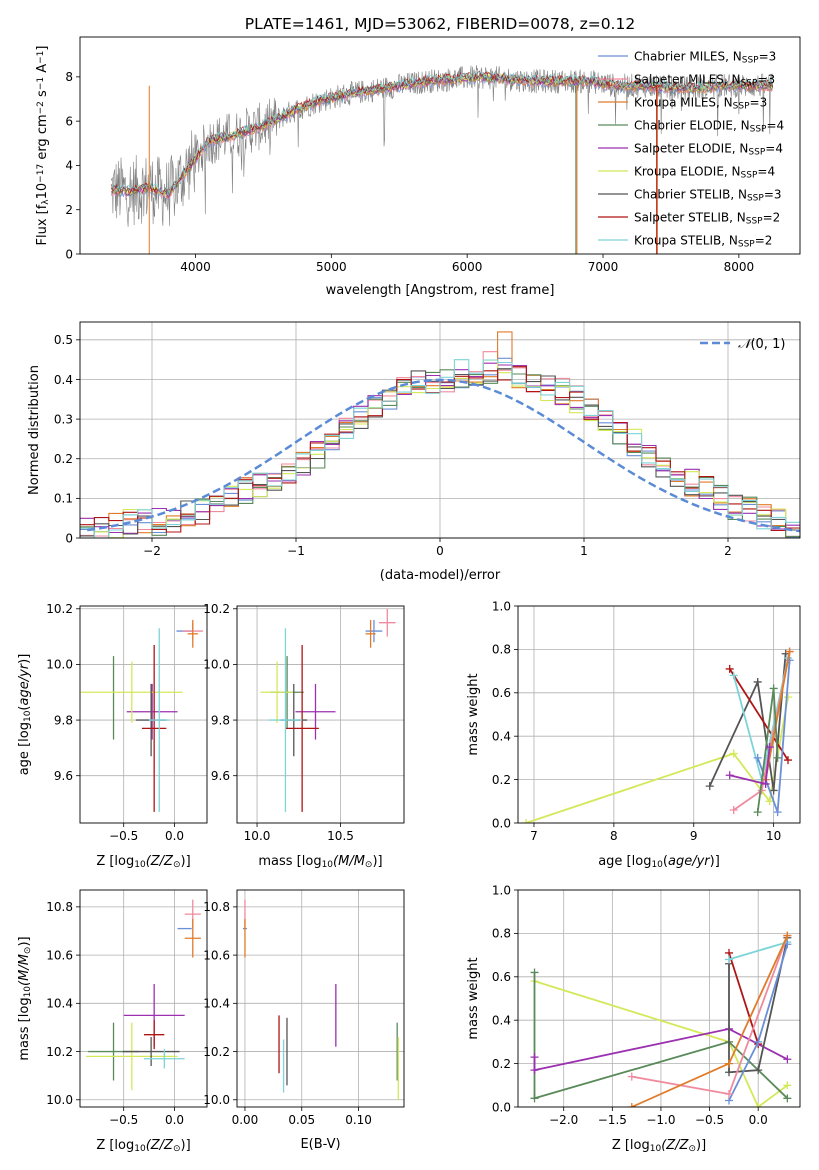 The image size is (819, 1170). I want to click on legend-label: Salpeter STELIB, NSSP=2, so click(707, 219).